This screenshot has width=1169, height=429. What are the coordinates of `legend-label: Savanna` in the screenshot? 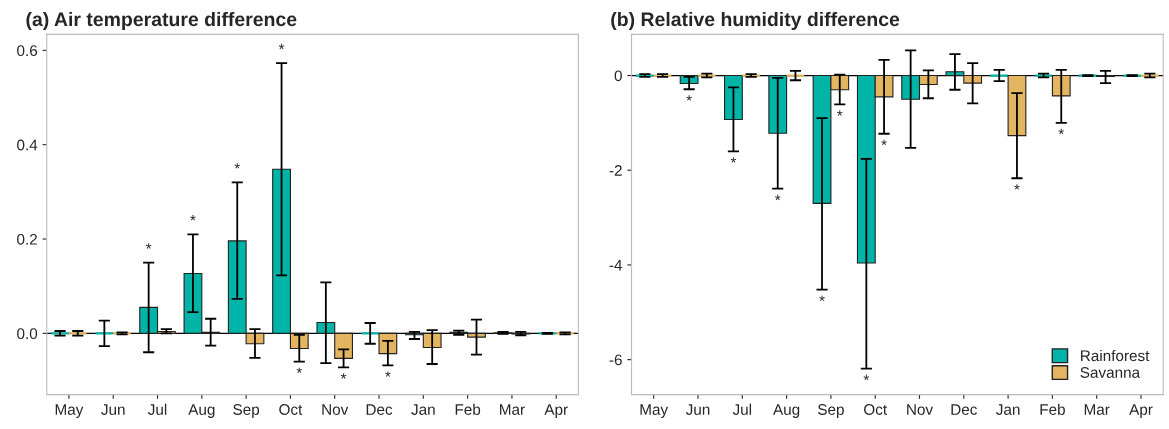 It's located at (1110, 372).